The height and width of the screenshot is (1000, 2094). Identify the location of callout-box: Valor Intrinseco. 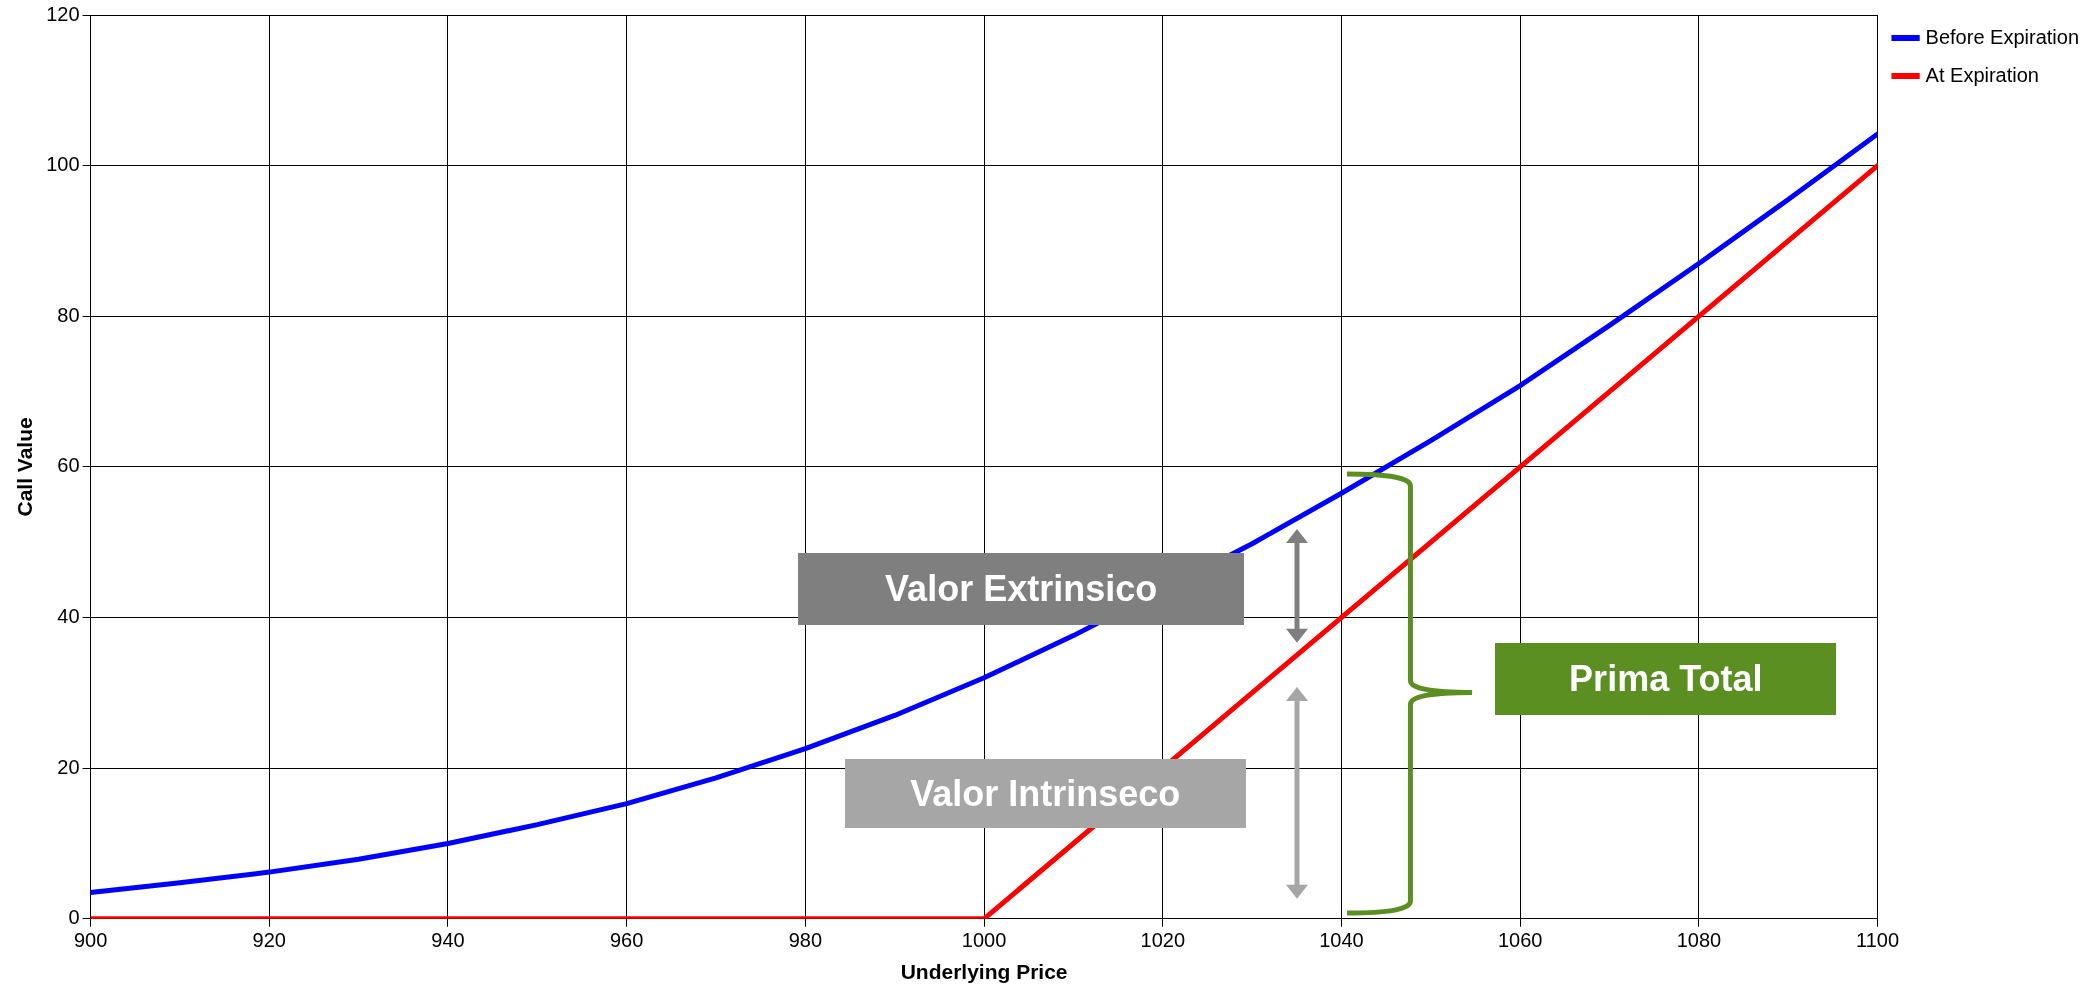
(1045, 794).